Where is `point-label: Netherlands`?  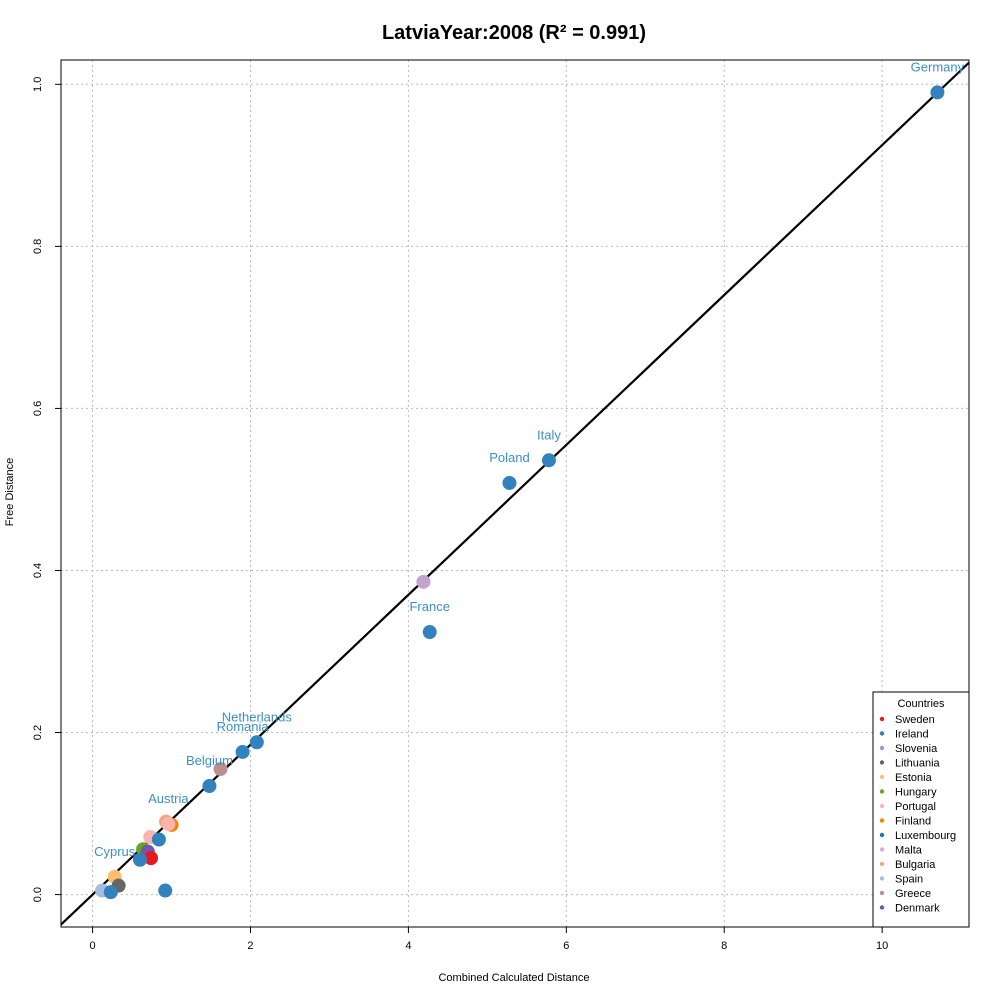
point-label: Netherlands is located at coordinates (257, 716).